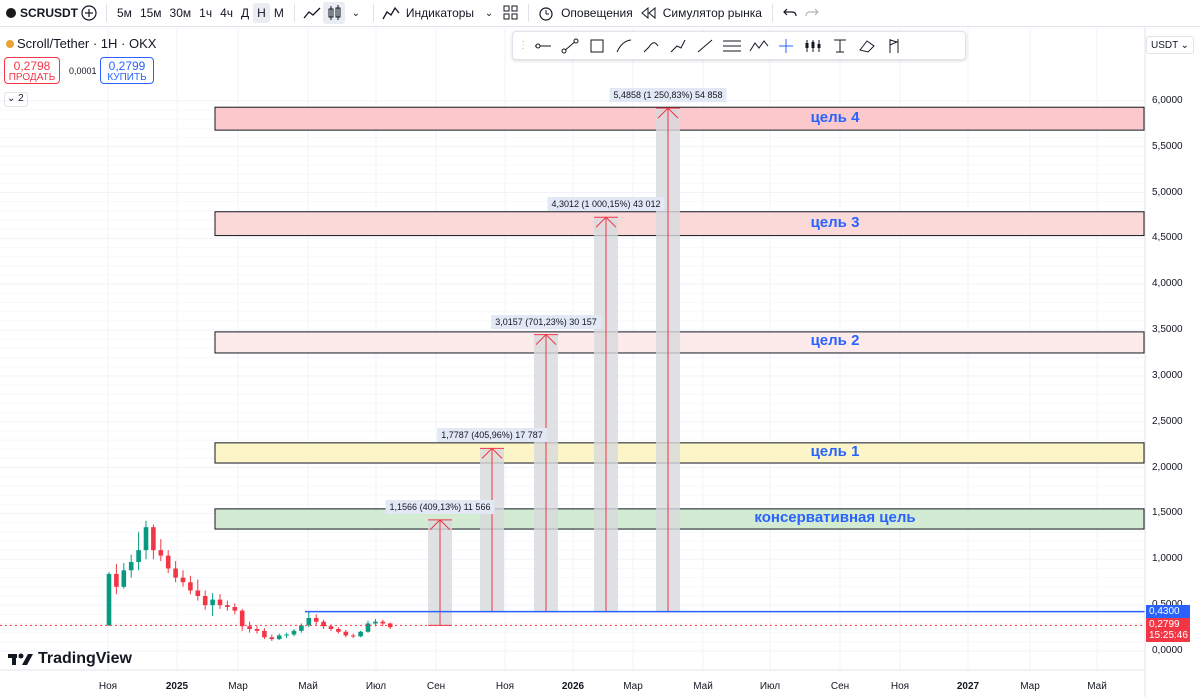  Describe the element at coordinates (678, 46) in the screenshot. I see `path-icon` at that location.